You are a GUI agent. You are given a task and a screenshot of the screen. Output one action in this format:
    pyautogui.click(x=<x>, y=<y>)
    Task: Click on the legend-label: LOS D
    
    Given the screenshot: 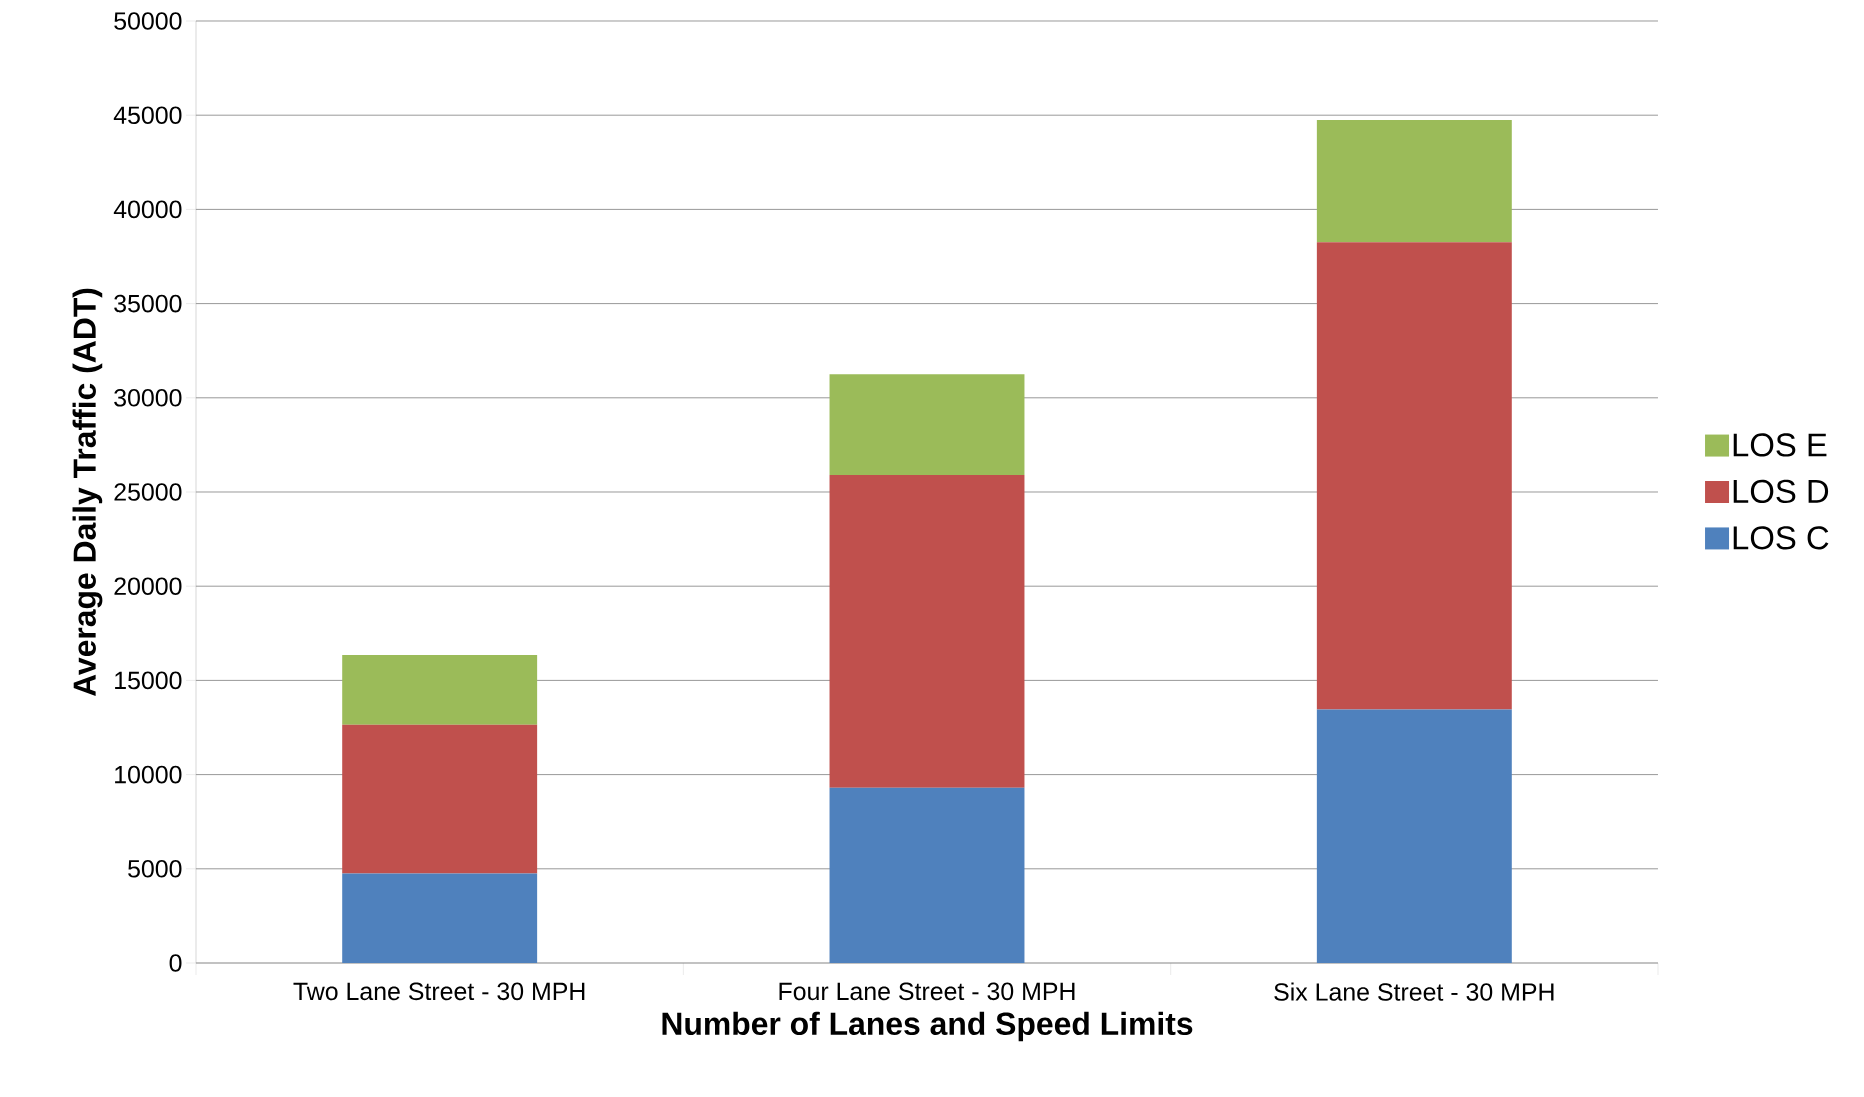 What is the action you would take?
    pyautogui.click(x=1781, y=491)
    